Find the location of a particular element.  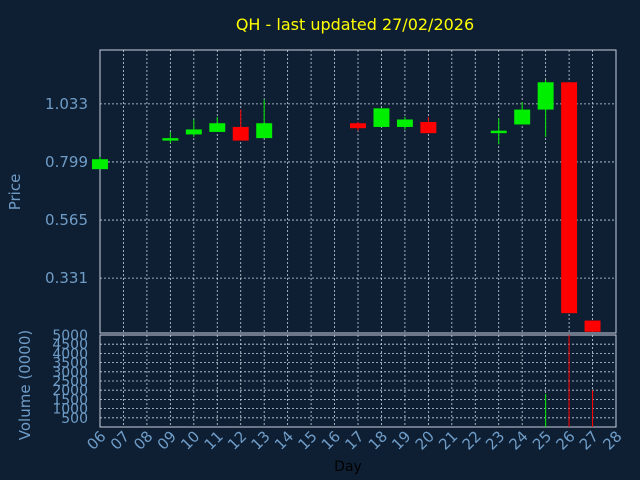

x-axis-label: Day is located at coordinates (348, 467).